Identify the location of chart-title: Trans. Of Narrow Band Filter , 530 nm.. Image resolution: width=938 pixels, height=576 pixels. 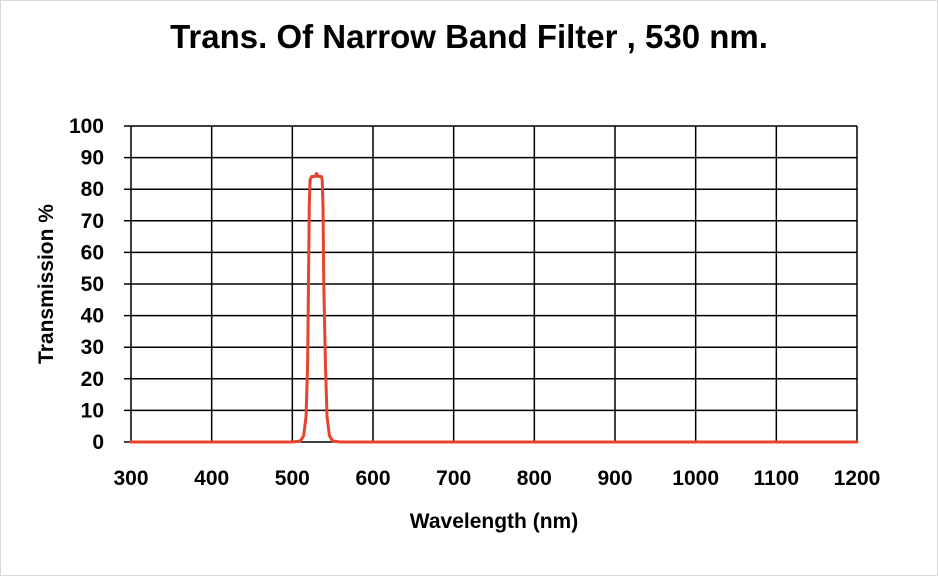
(469, 36).